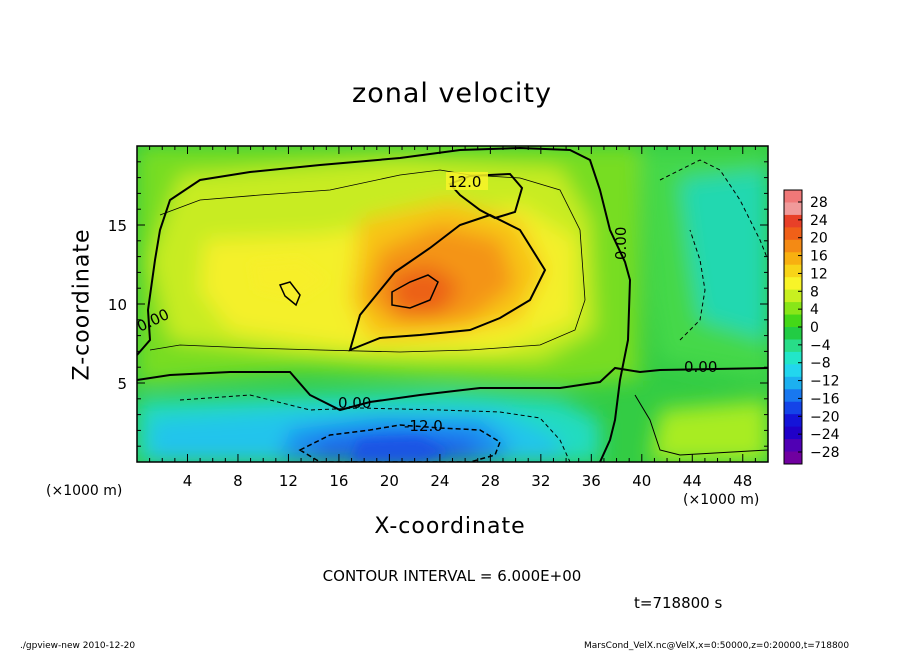  I want to click on x-tick-label: 24, so click(439, 481).